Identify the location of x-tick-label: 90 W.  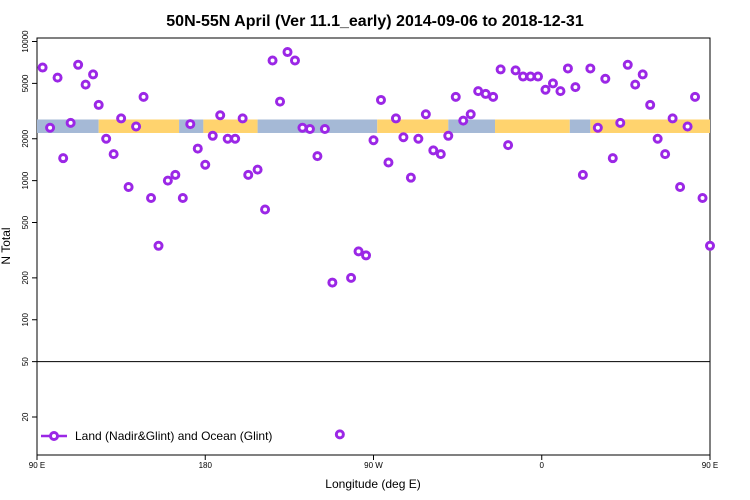
(373, 465).